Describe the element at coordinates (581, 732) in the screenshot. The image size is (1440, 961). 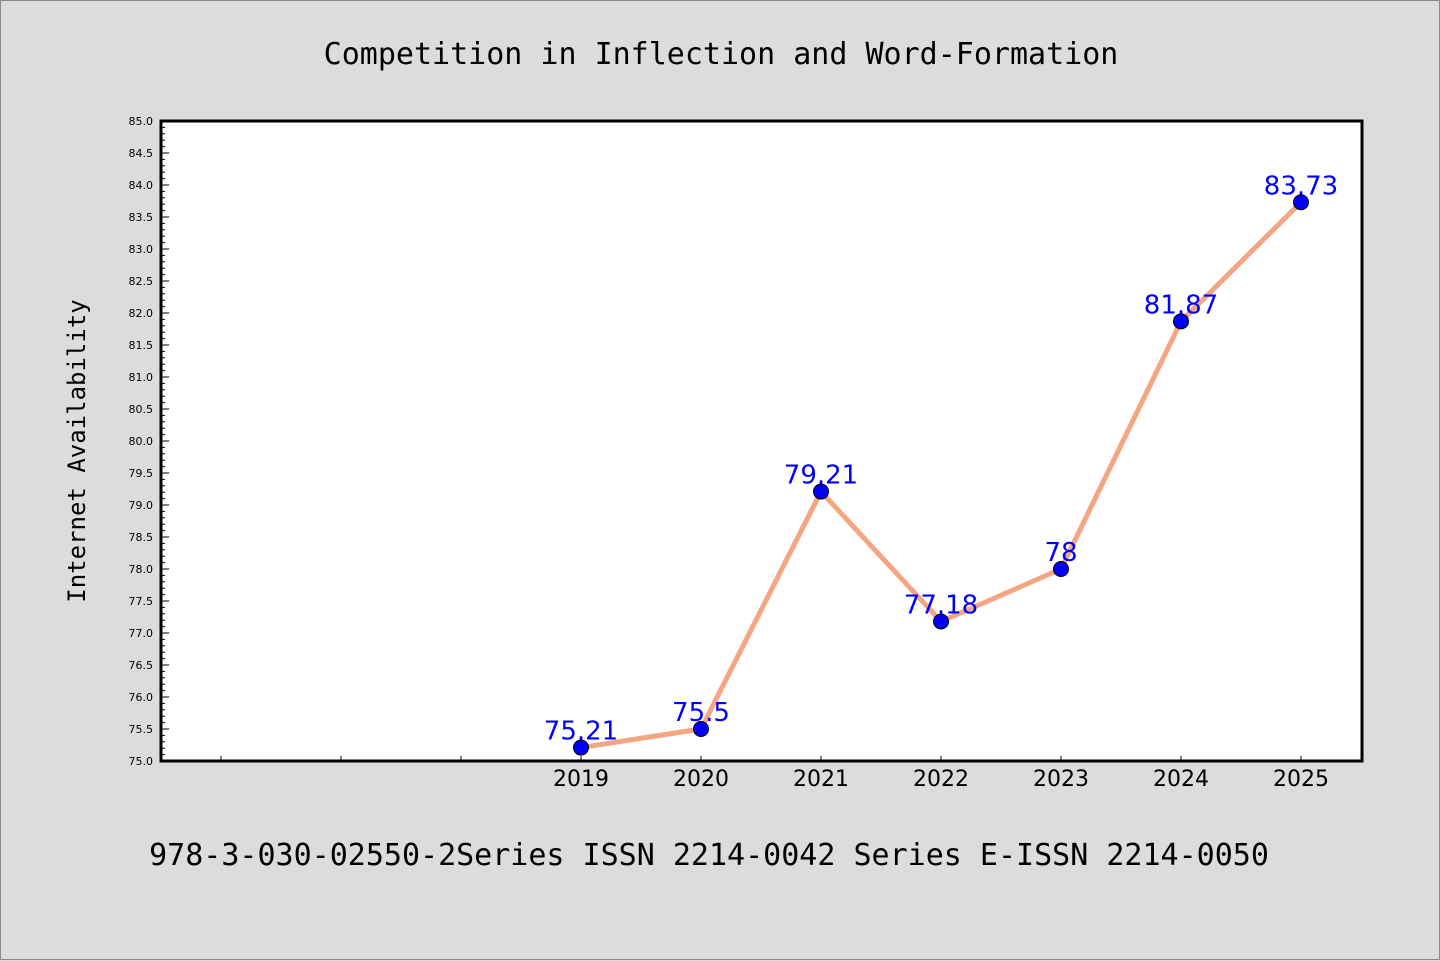
I see `data-label: 75.21` at that location.